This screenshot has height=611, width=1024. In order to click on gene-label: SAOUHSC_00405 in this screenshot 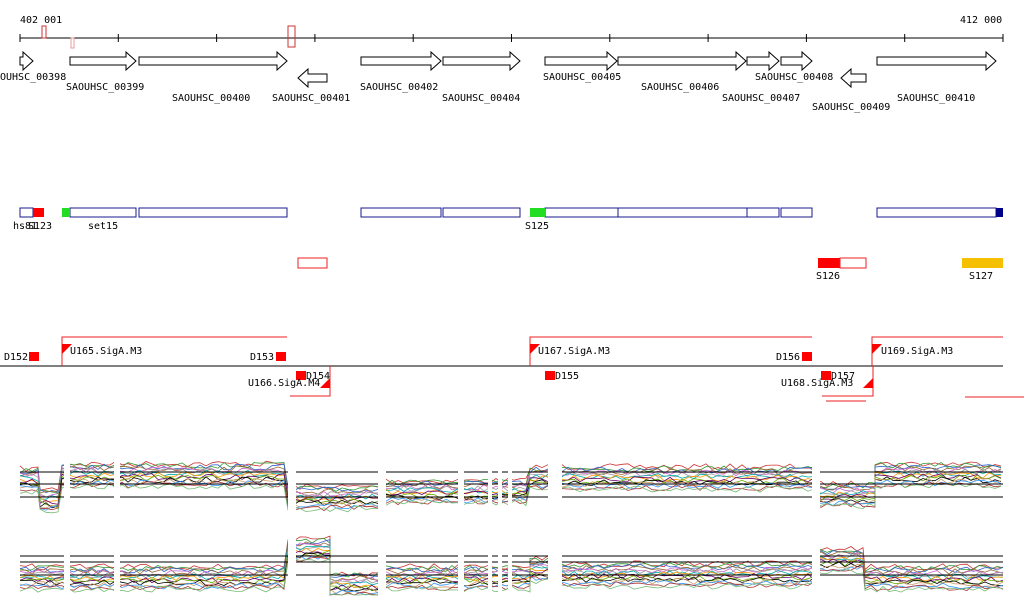, I will do `click(582, 77)`.